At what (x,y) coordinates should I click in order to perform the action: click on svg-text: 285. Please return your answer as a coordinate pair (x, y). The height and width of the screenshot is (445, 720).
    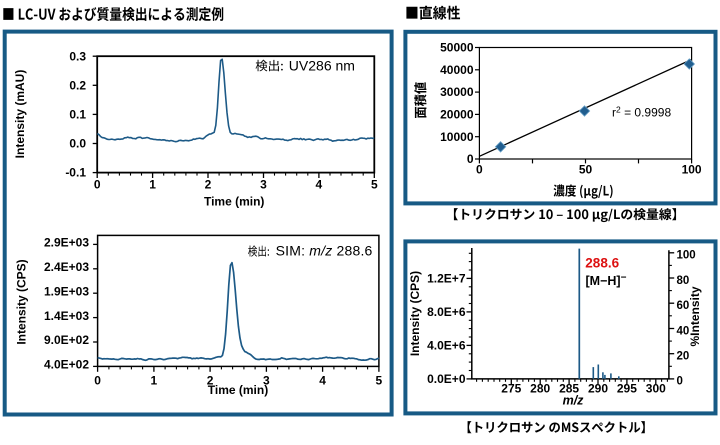
    Looking at the image, I should click on (569, 388).